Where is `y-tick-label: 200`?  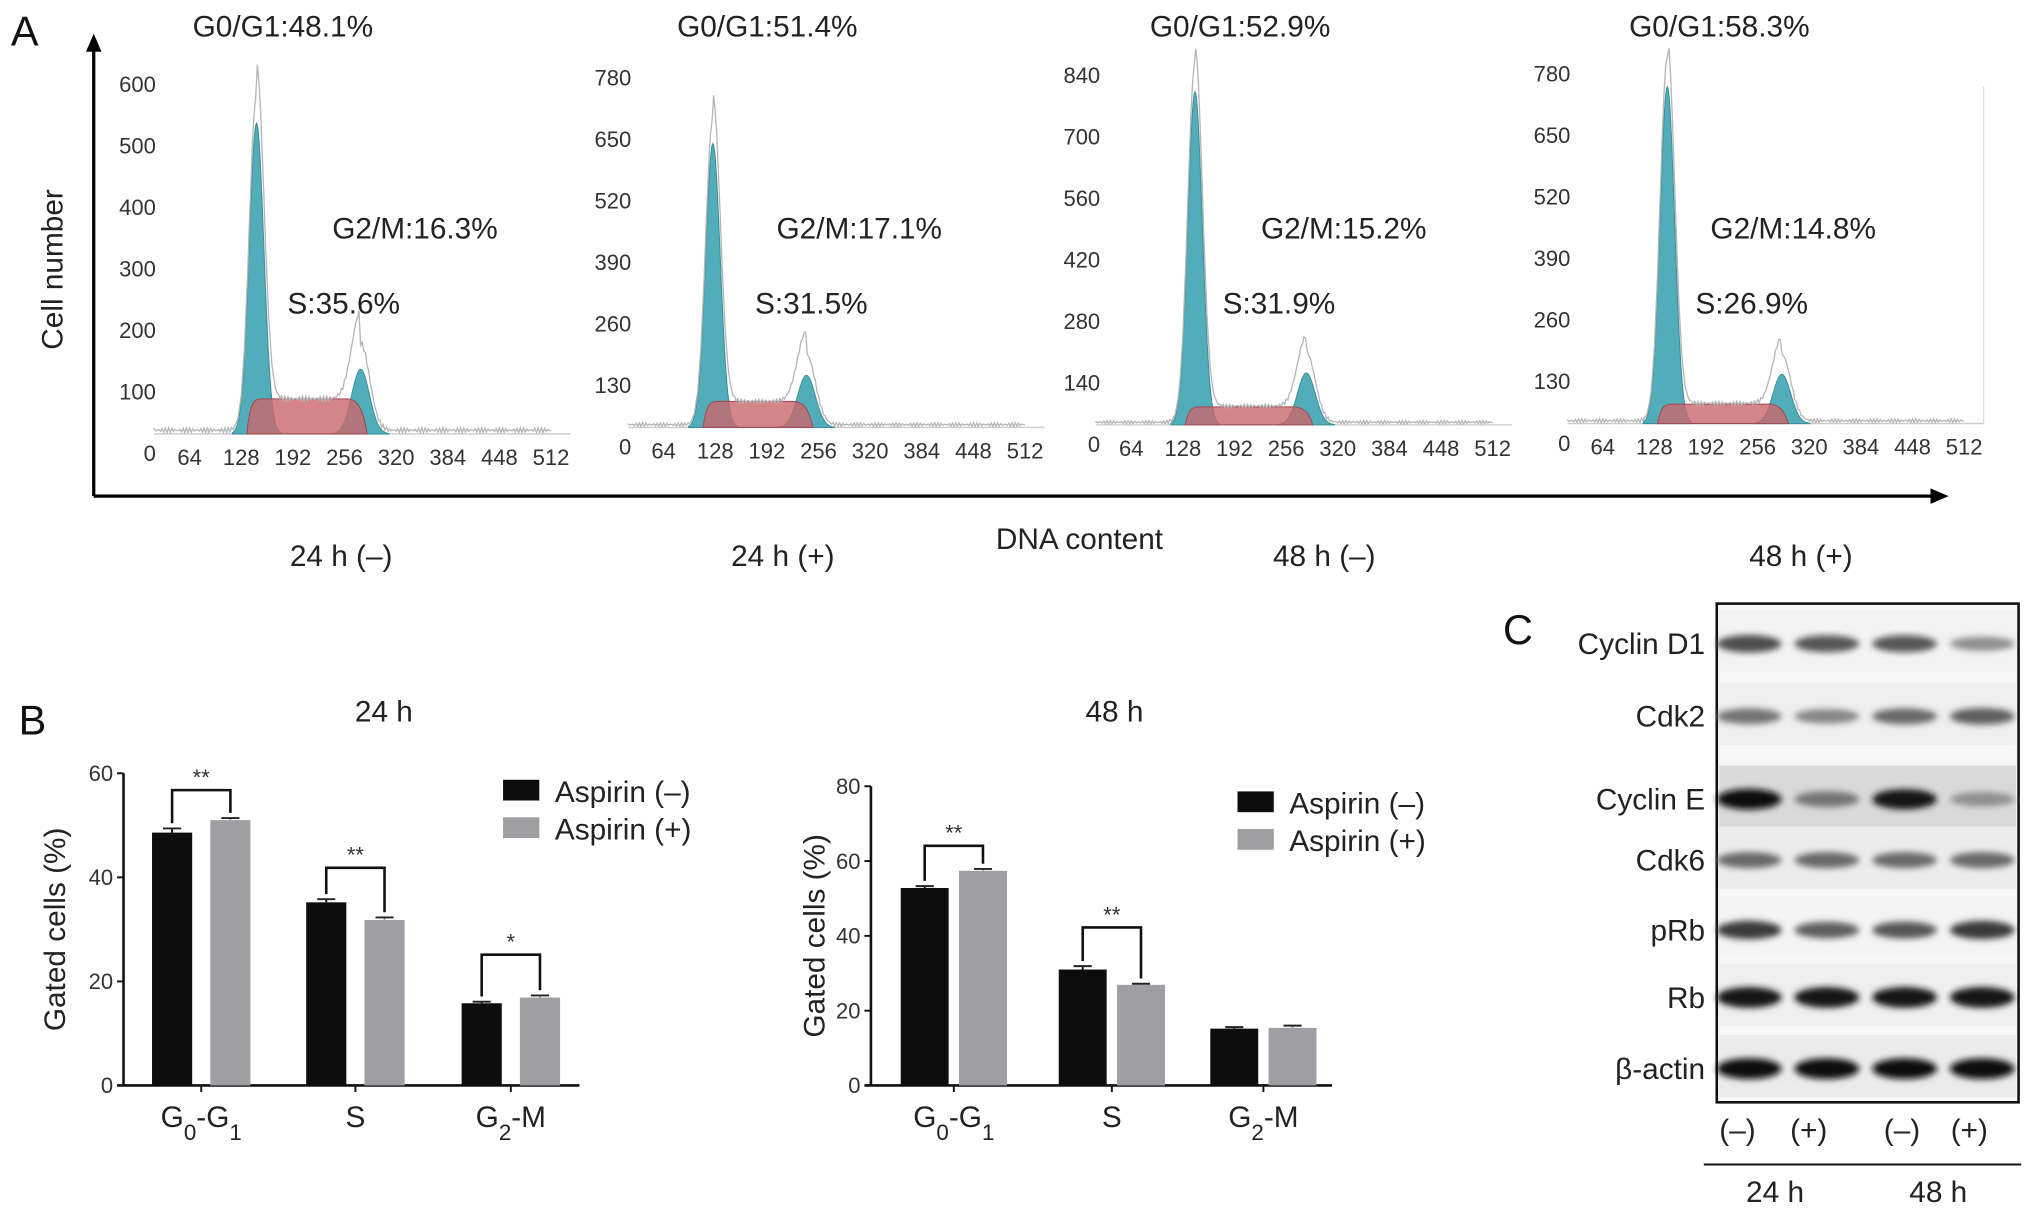 y-tick-label: 200 is located at coordinates (137, 330).